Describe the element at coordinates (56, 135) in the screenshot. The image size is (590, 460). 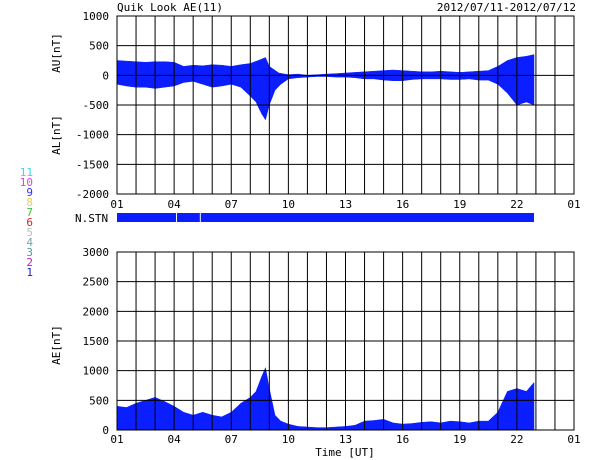
I see `al-axis-label: AL[nT]` at that location.